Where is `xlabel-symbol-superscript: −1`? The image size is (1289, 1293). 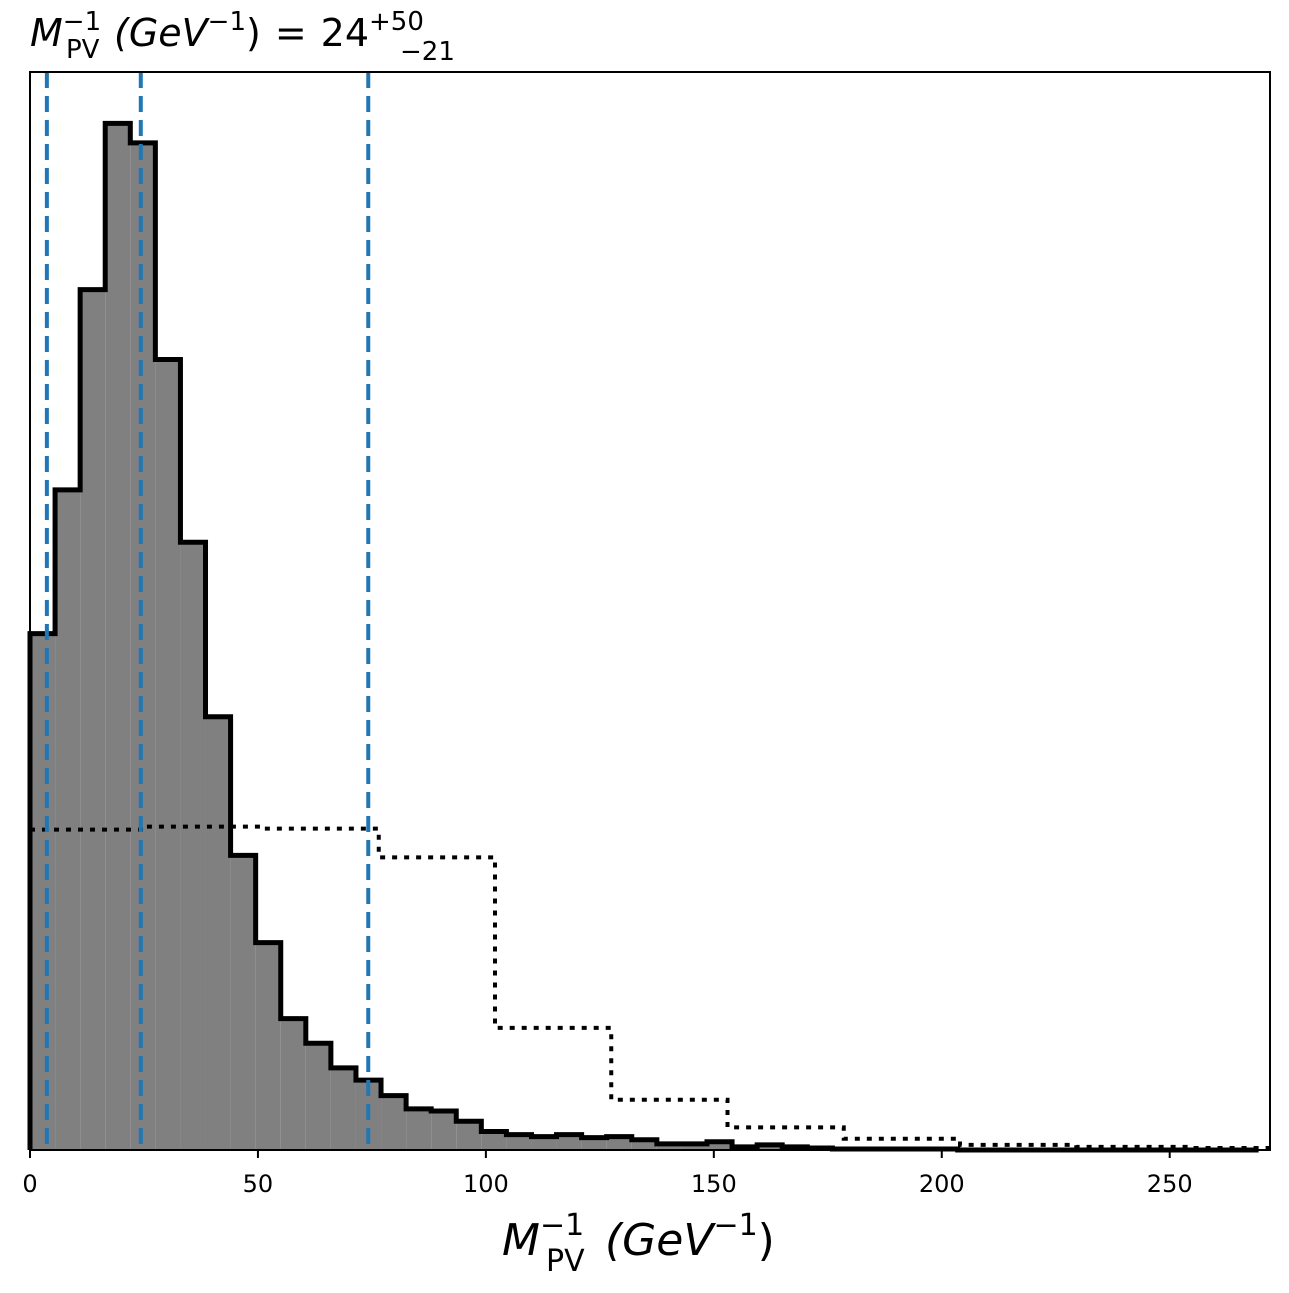 xlabel-symbol-superscript: −1 is located at coordinates (562, 1225).